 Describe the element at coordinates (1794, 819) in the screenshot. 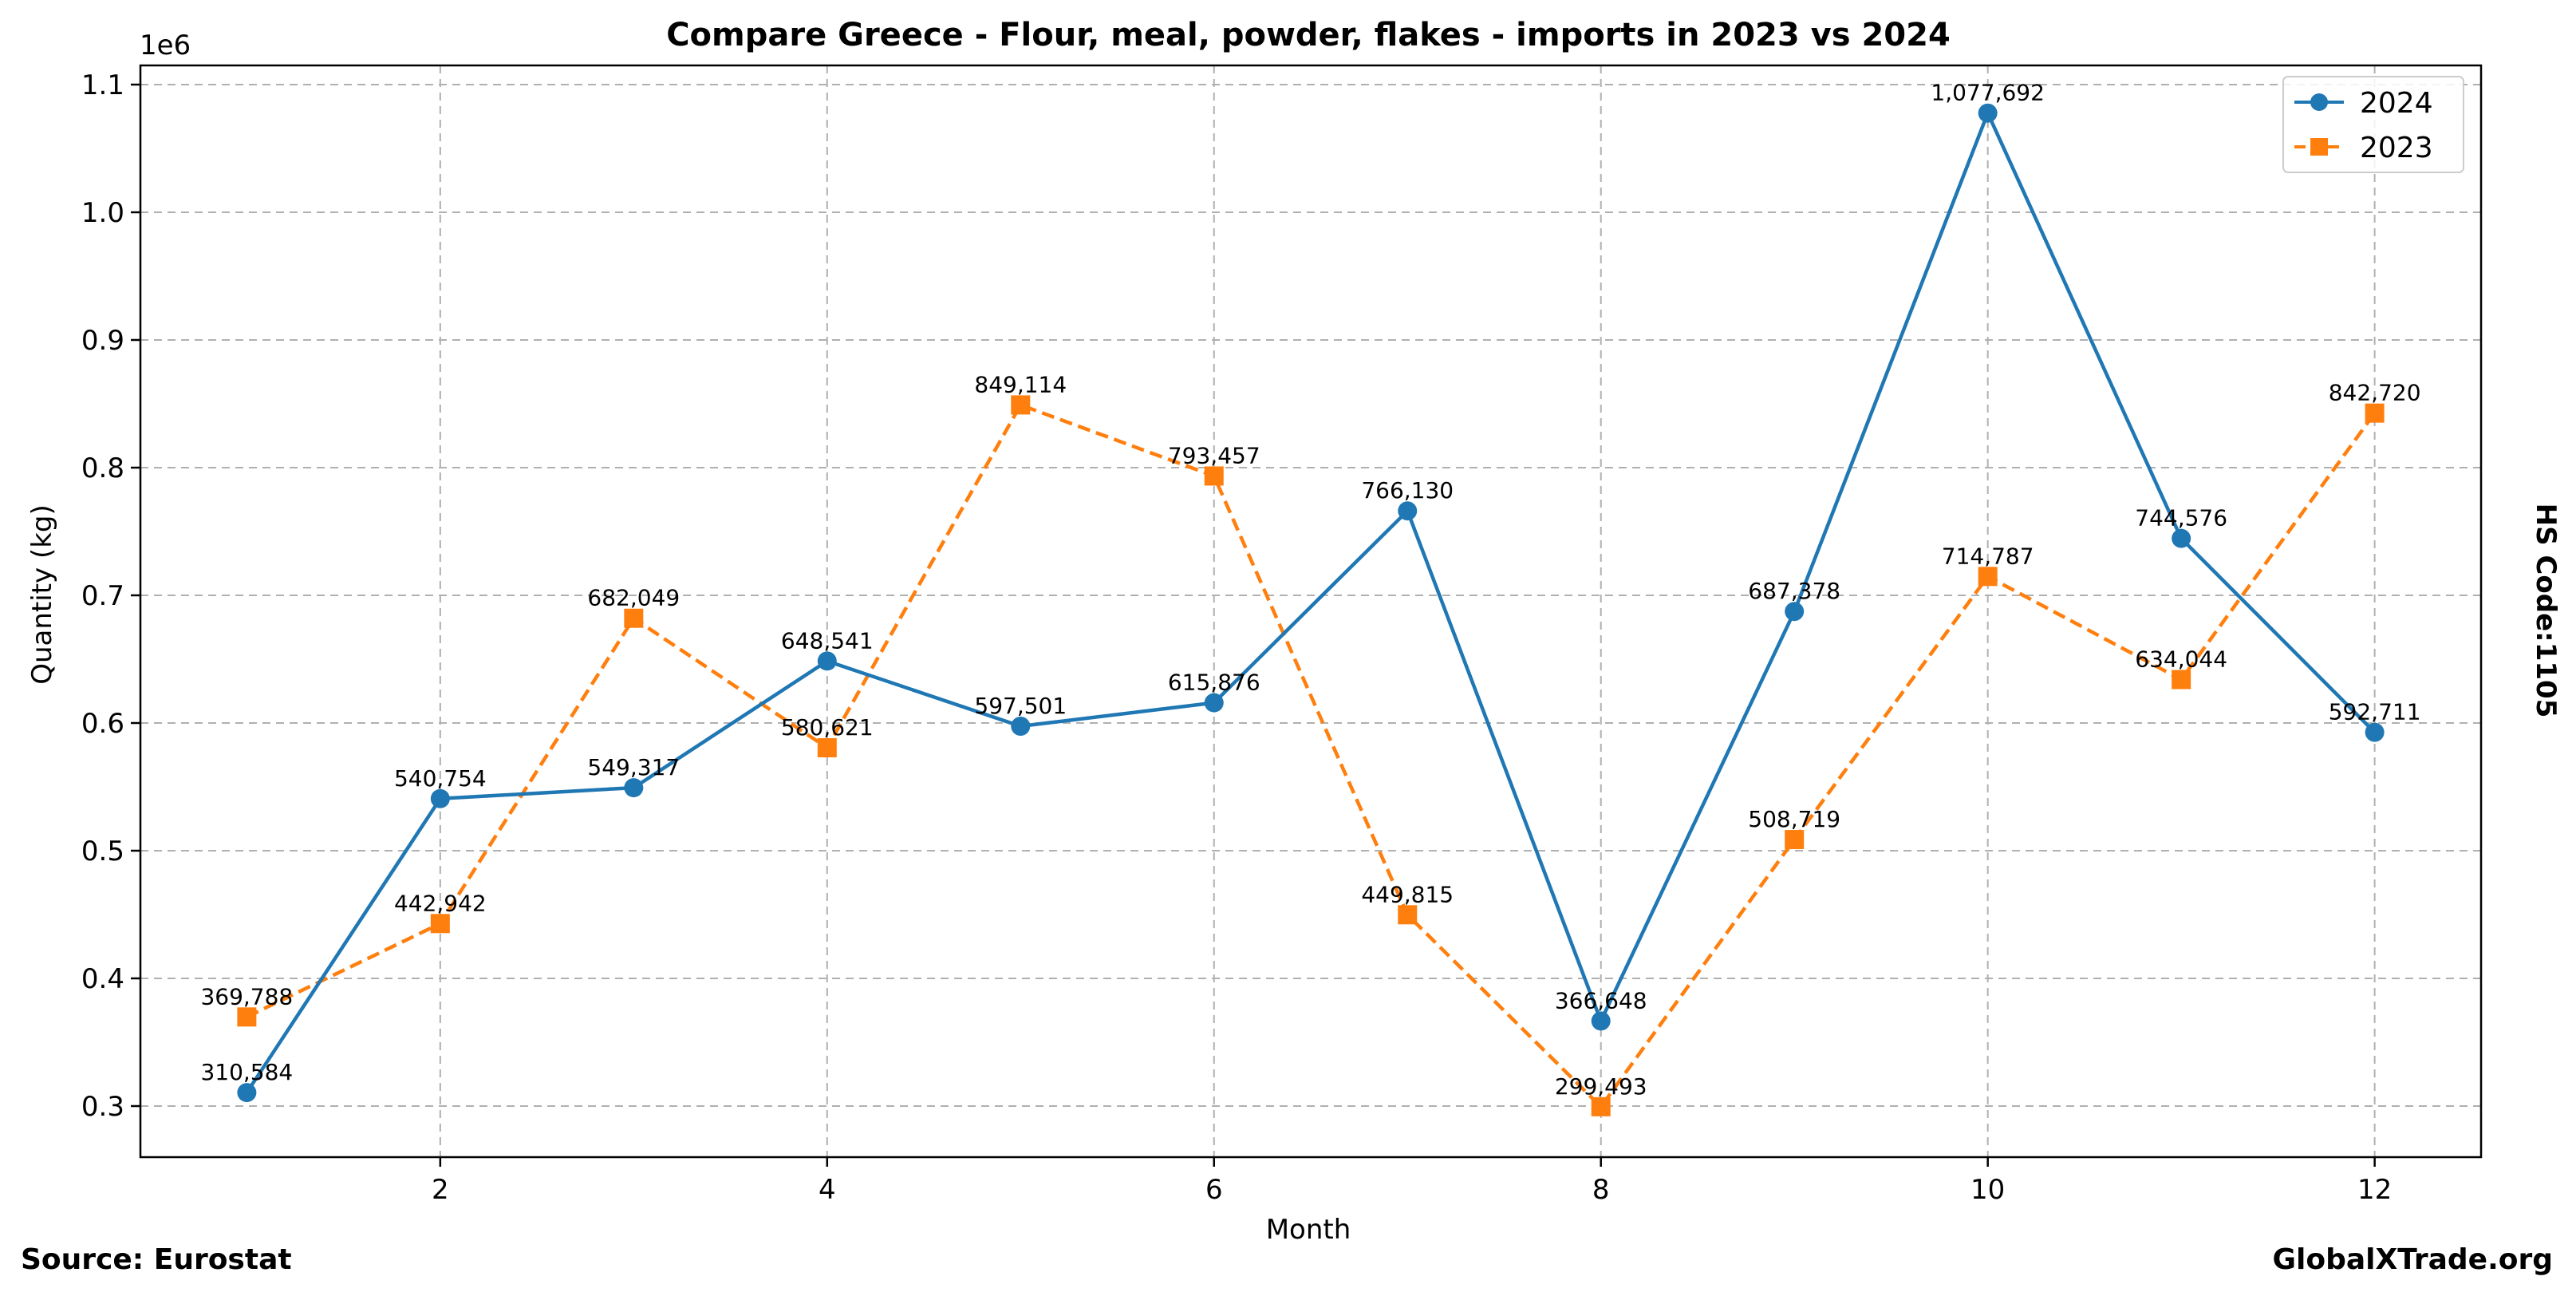

I see `data-label-2023: 508,719` at that location.